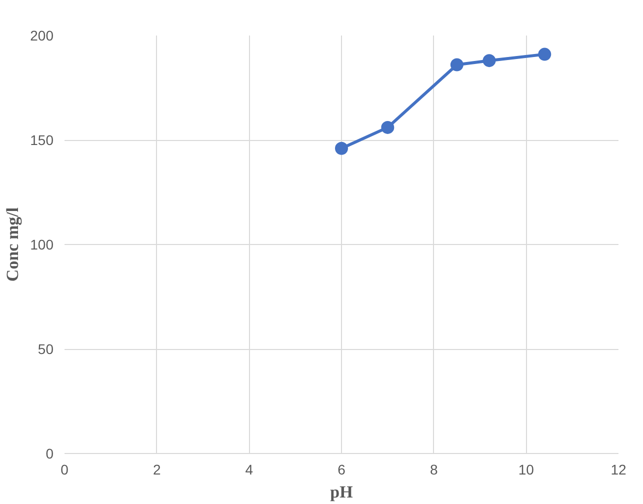 The image size is (643, 504). I want to click on y-tick-label: 200, so click(42, 36).